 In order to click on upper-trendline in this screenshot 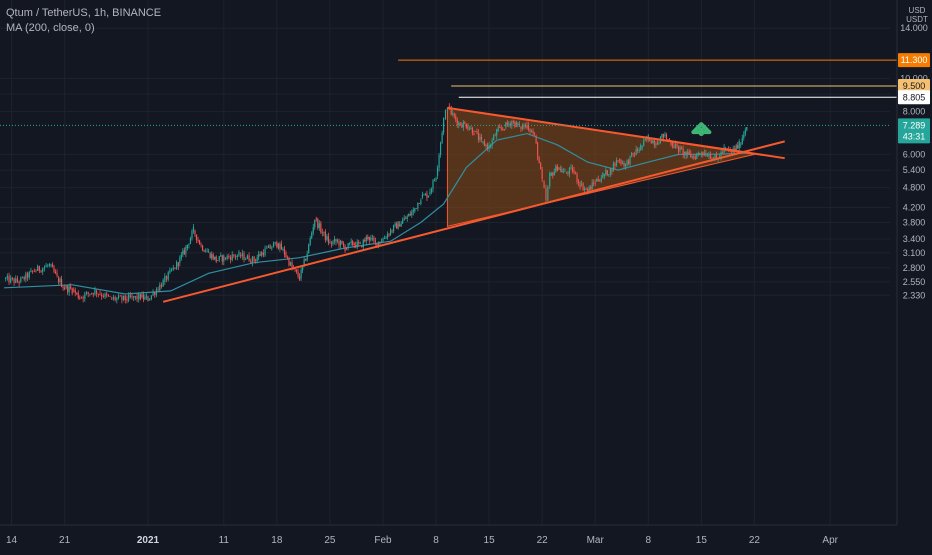, I will do `click(616, 133)`.